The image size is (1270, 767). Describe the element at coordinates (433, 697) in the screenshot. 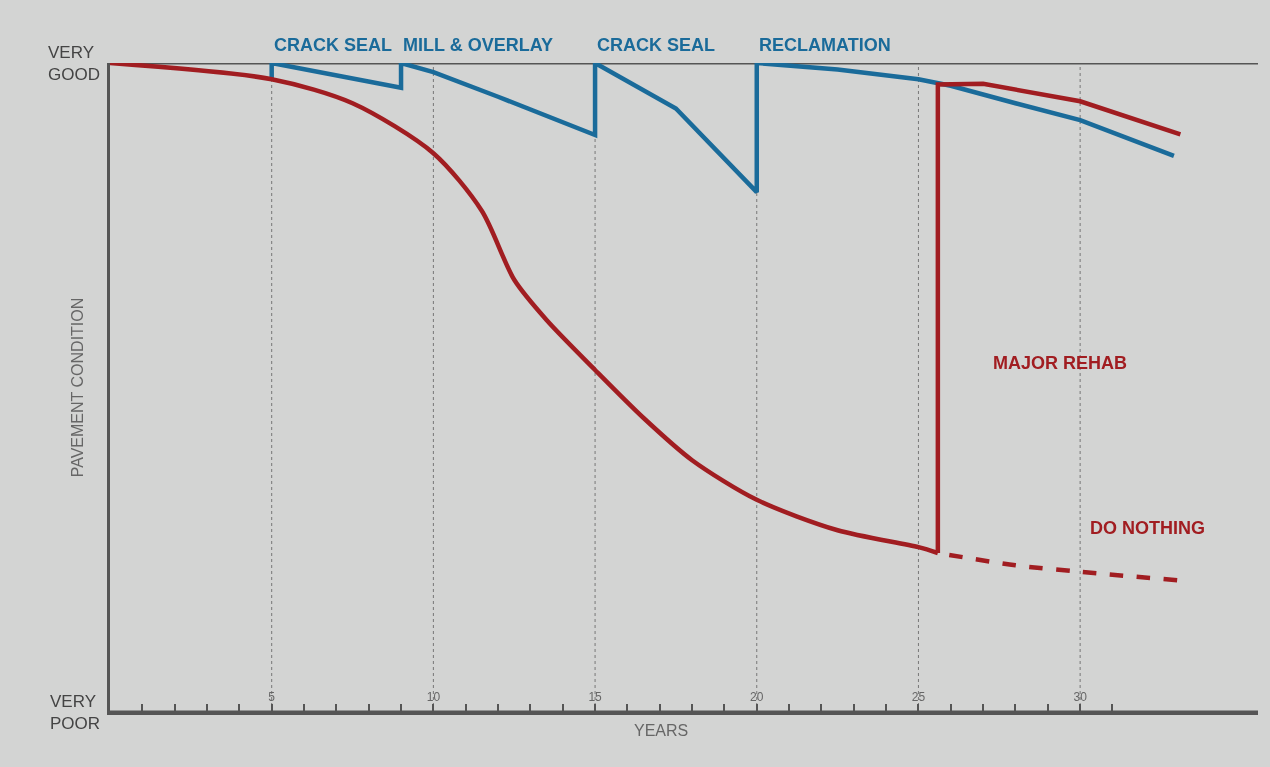

I see `x-tick-label: 10` at that location.